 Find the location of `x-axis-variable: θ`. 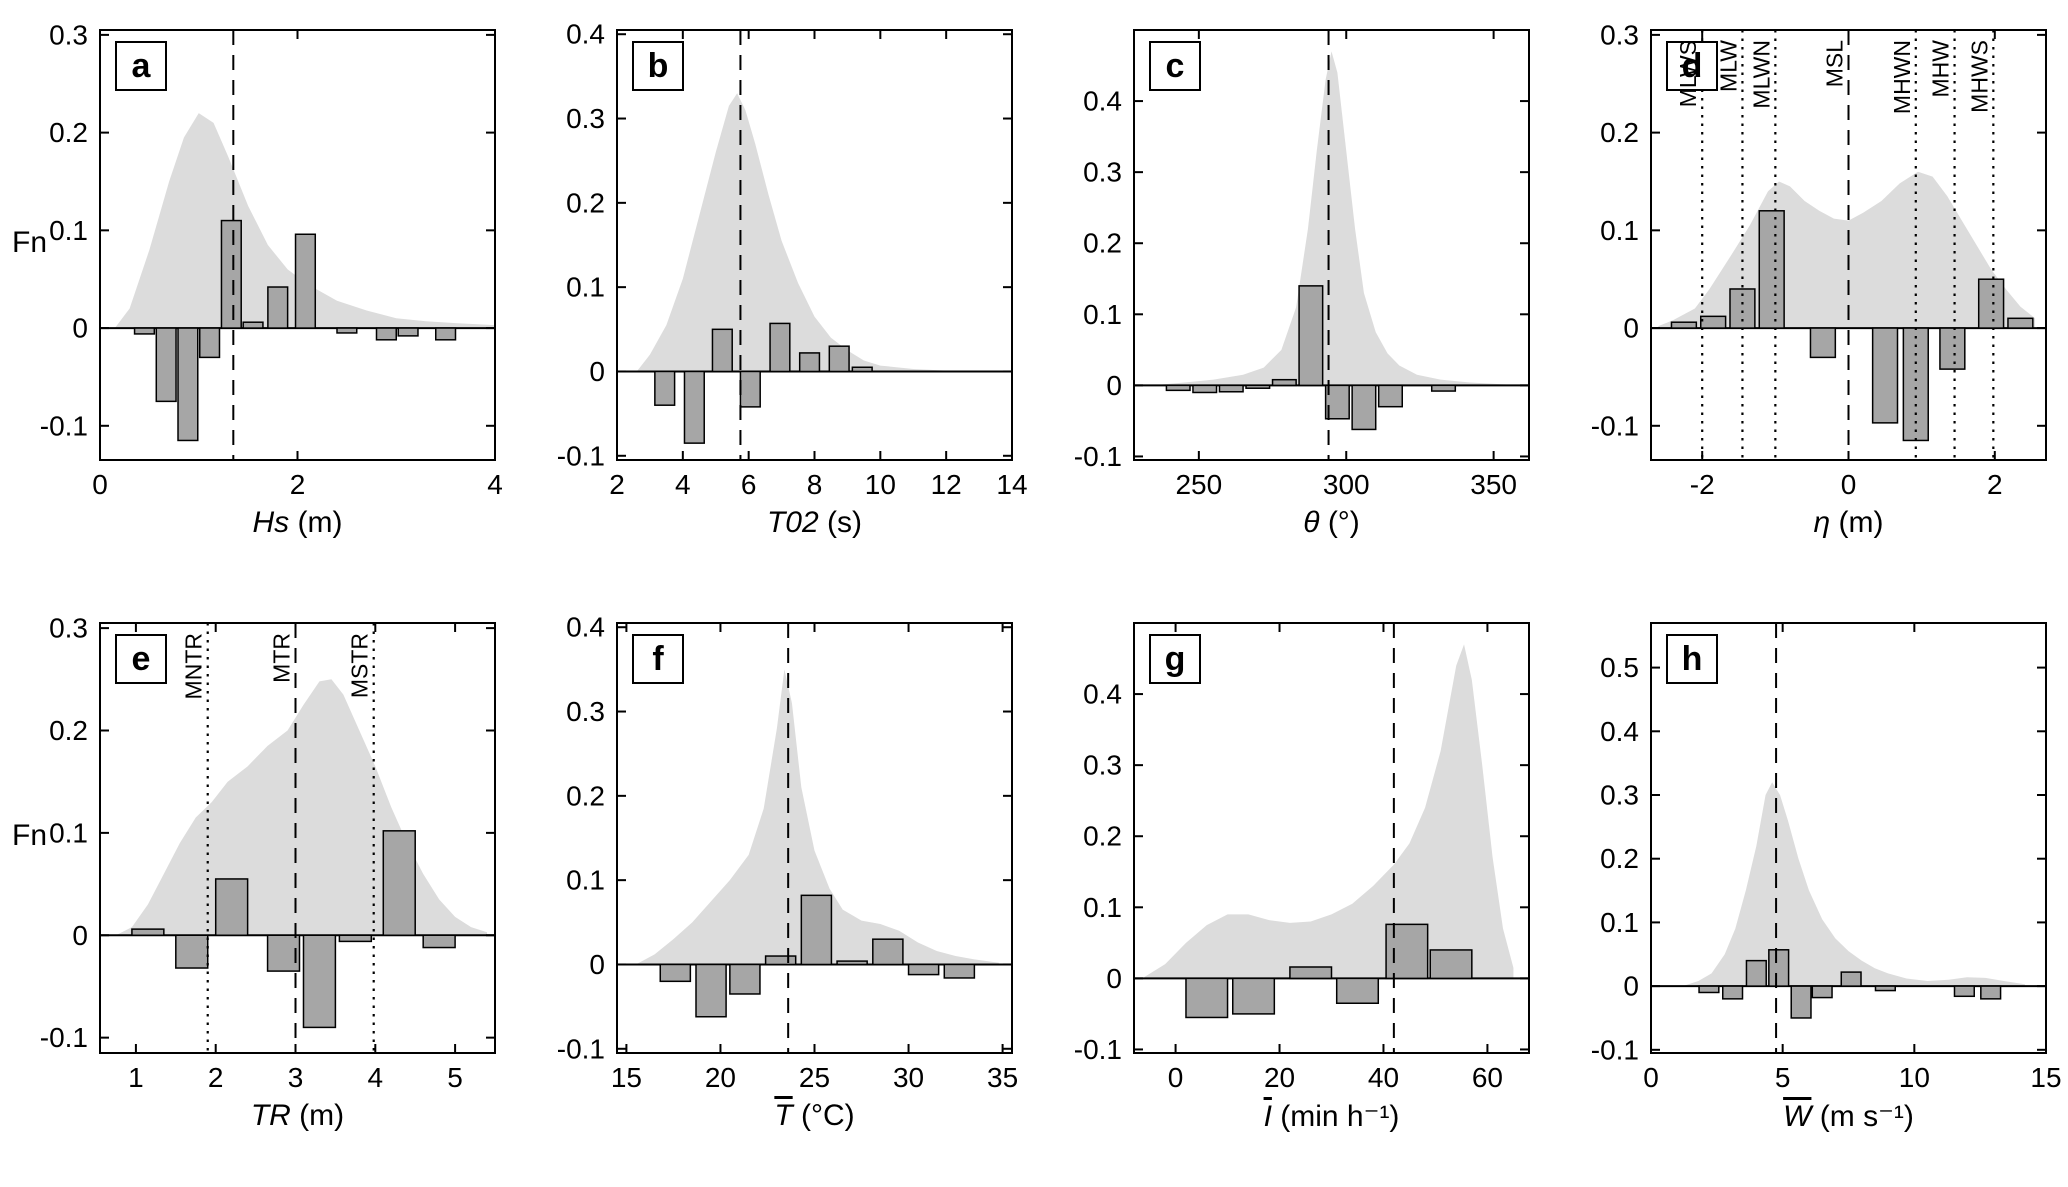

x-axis-variable: θ is located at coordinates (1311, 522).